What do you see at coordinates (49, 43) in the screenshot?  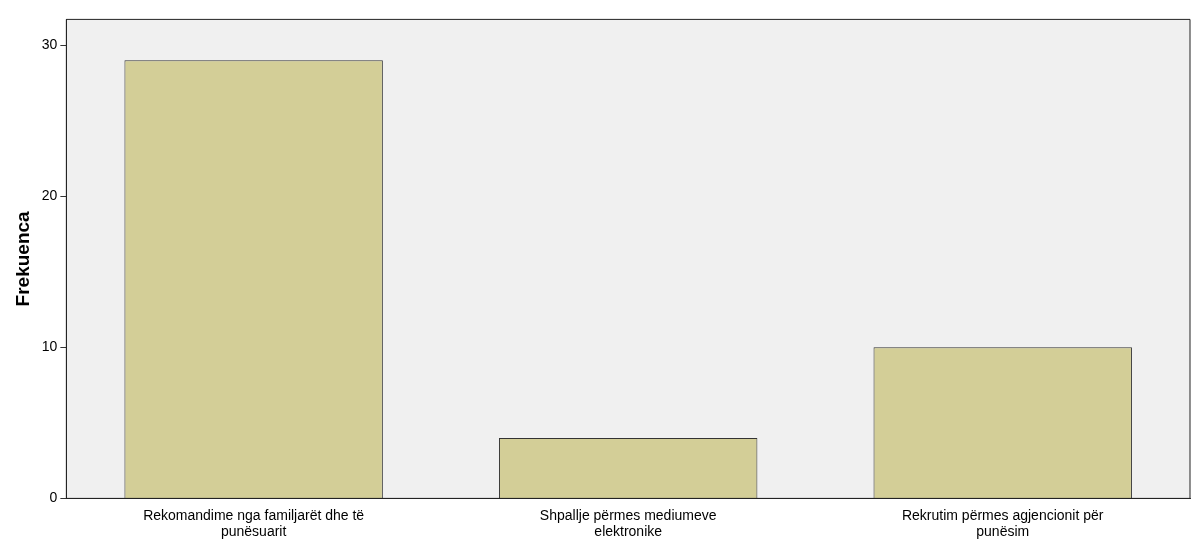 I see `y-tick-label: 30` at bounding box center [49, 43].